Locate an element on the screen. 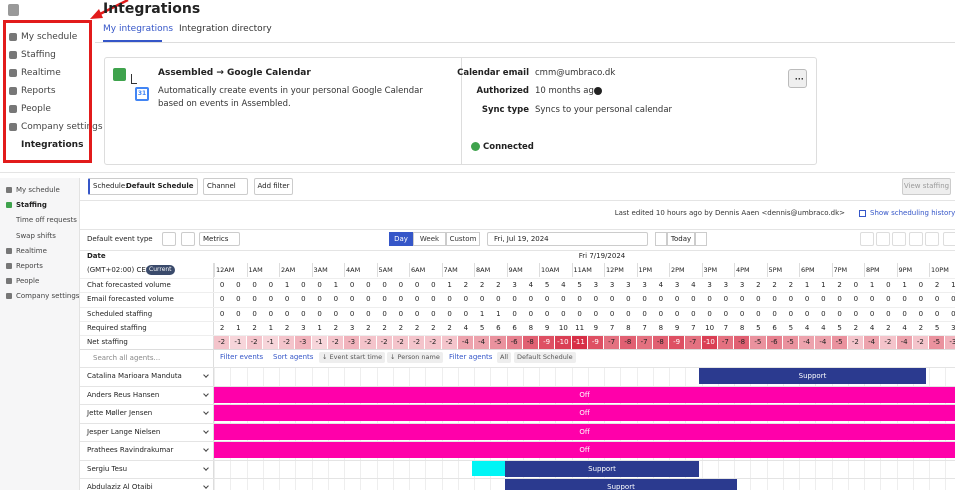 The width and height of the screenshot is (955, 490). agent-chip: All is located at coordinates (504, 357).